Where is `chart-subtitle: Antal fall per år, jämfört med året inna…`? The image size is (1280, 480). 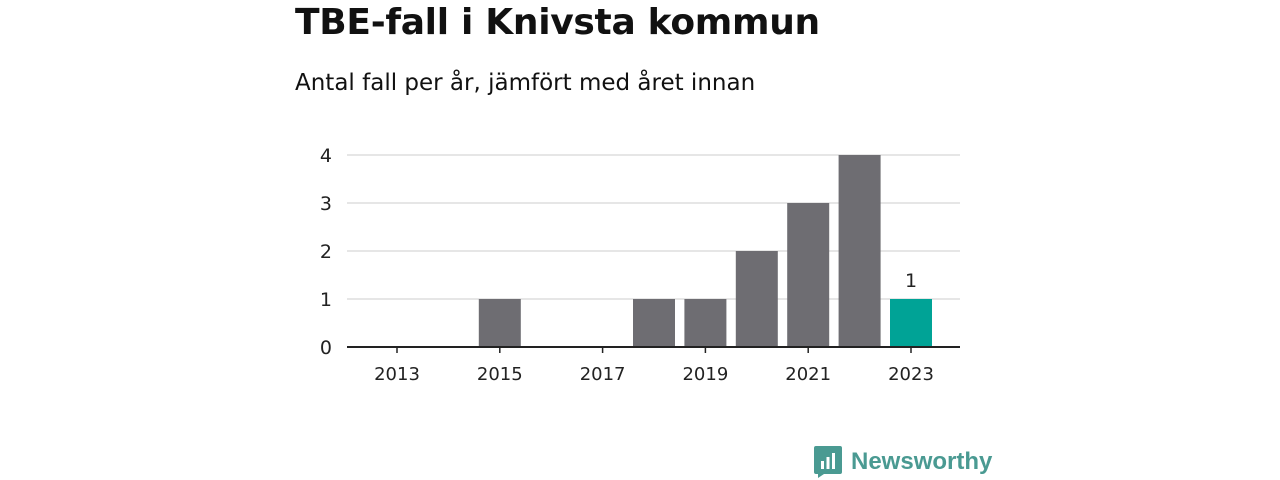 chart-subtitle: Antal fall per år, jämfört med året inna… is located at coordinates (525, 83).